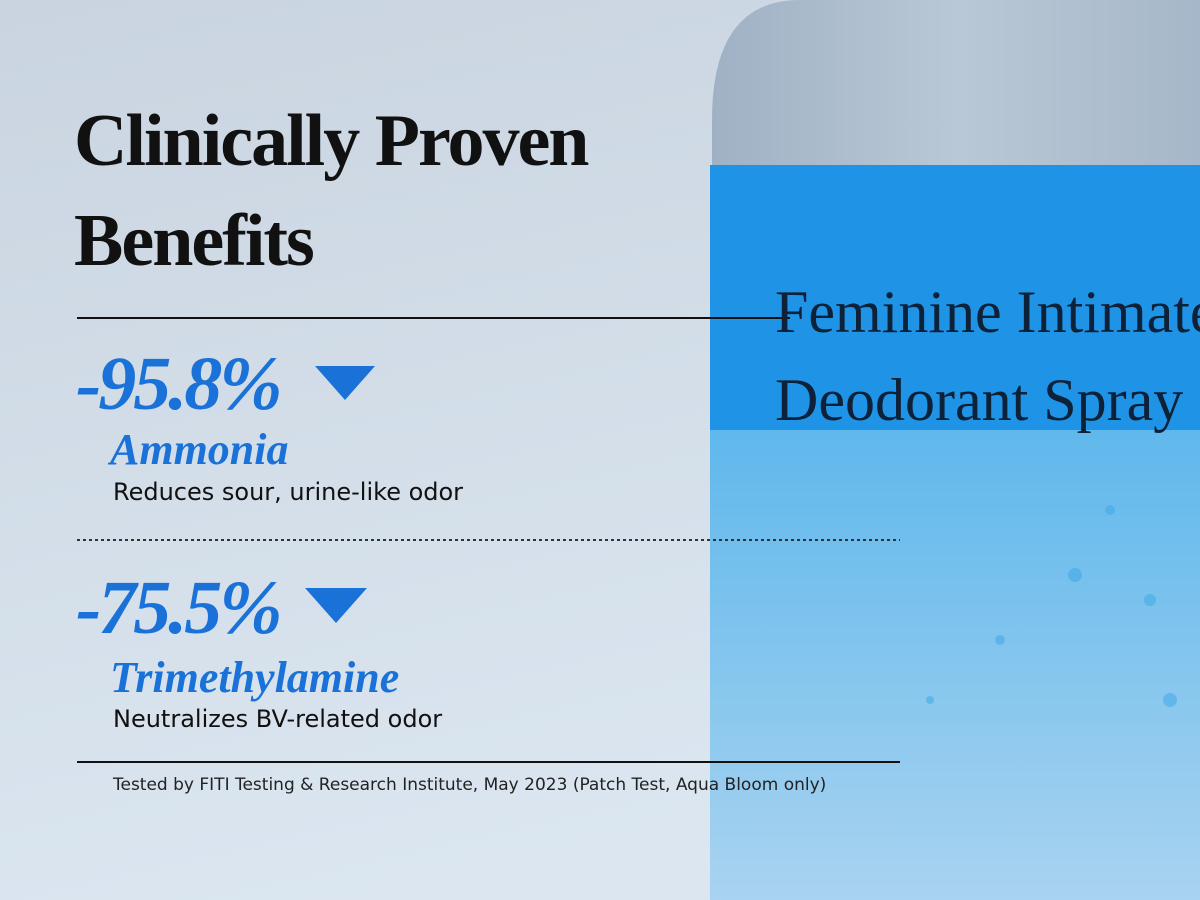 This screenshot has width=1200, height=900. Describe the element at coordinates (278, 719) in the screenshot. I see `description: Neutralizes BV-related odor` at that location.